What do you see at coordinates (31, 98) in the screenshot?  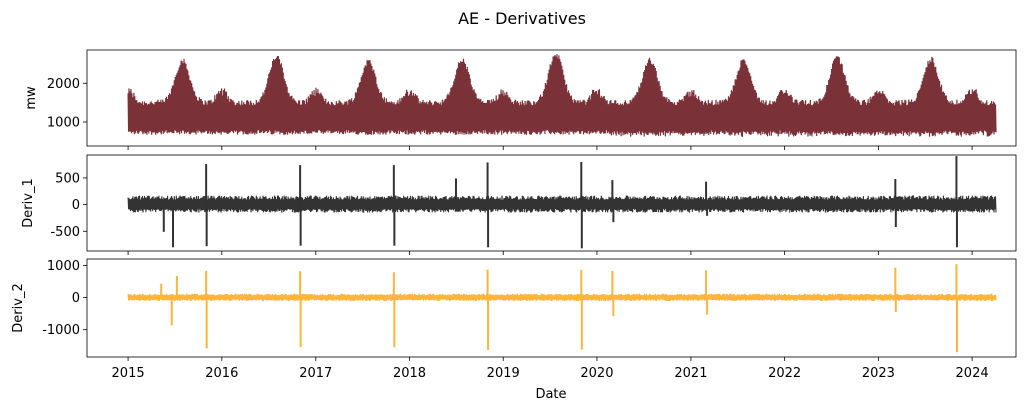 I see `y-axis-label: mw` at bounding box center [31, 98].